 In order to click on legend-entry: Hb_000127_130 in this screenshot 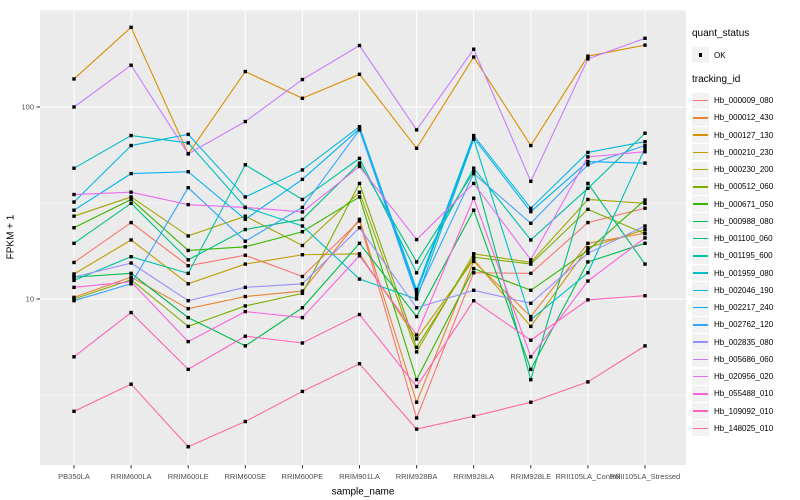, I will do `click(745, 135)`.